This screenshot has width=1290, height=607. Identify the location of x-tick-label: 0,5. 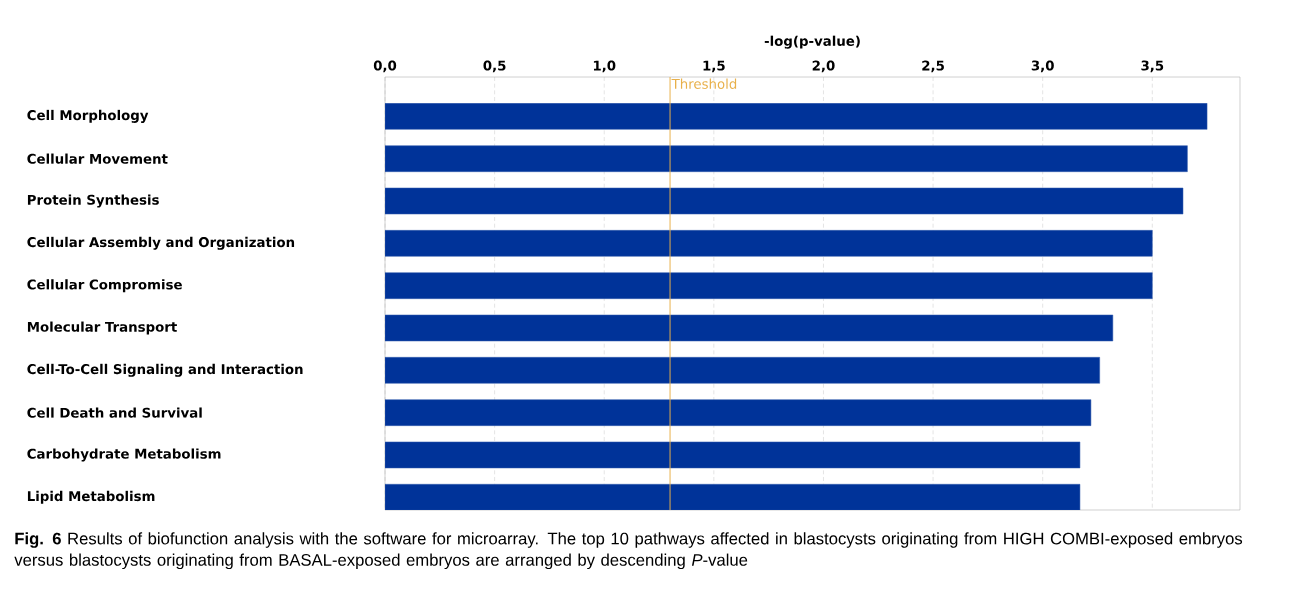
(494, 66).